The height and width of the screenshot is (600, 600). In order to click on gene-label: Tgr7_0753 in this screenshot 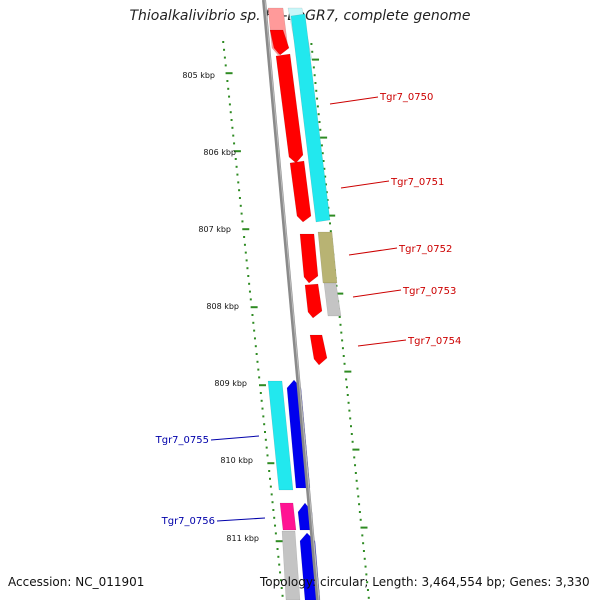, I will do `click(429, 291)`.